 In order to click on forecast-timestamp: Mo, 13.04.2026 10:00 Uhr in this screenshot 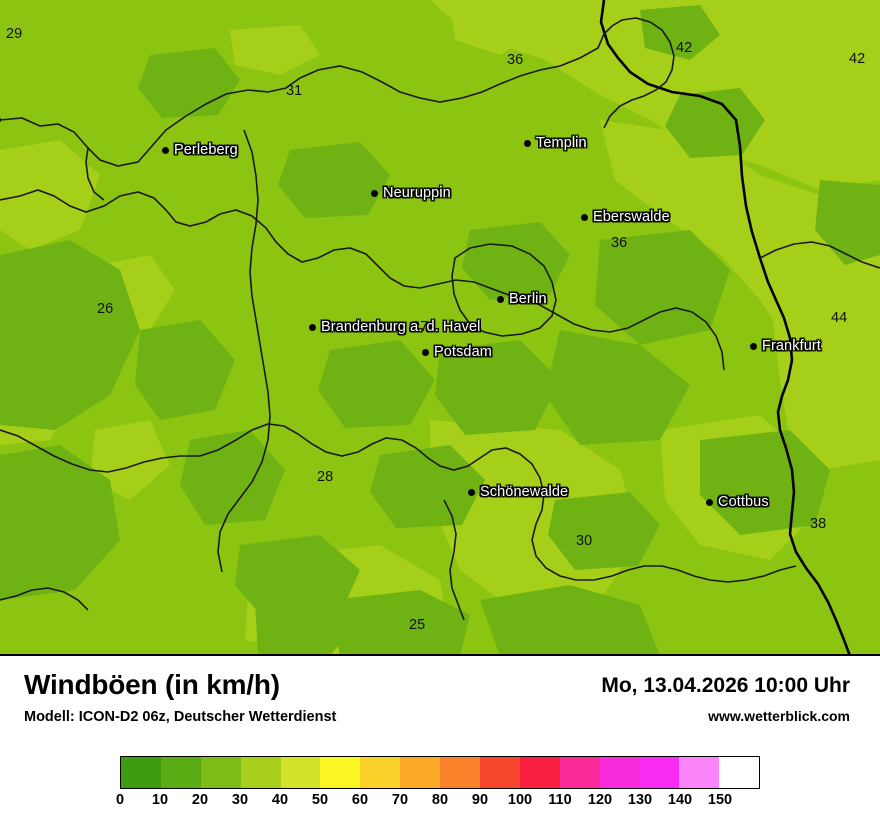, I will do `click(725, 685)`.